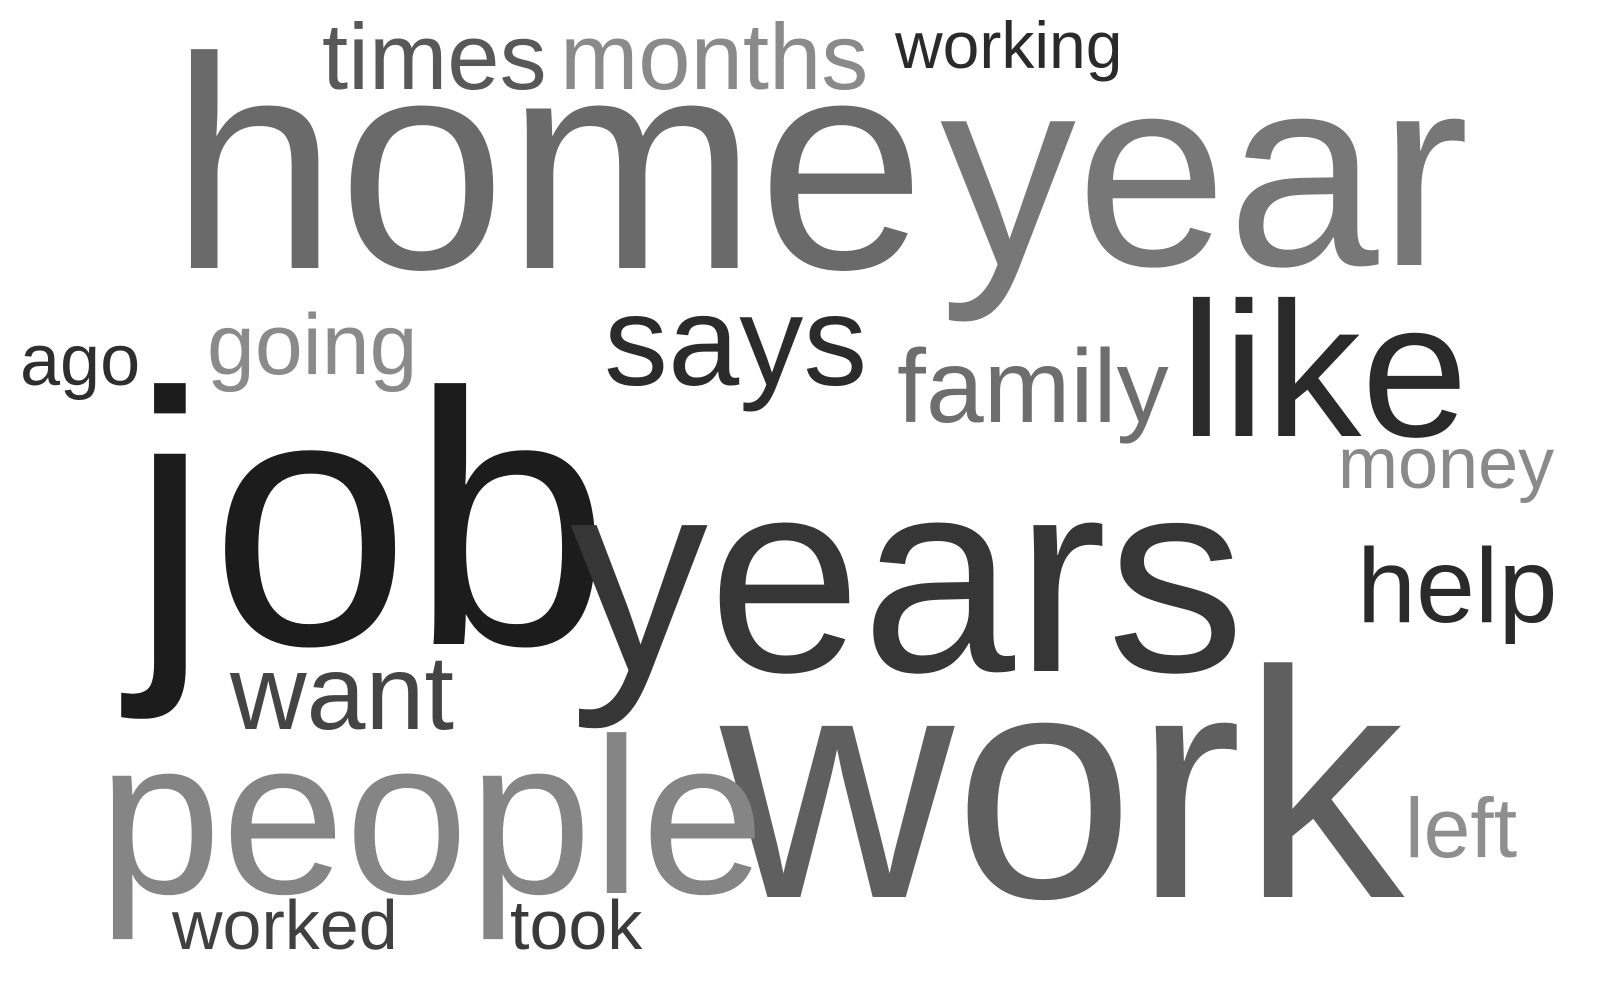 This screenshot has width=1600, height=1000. What do you see at coordinates (1446, 464) in the screenshot?
I see `word-money: money` at bounding box center [1446, 464].